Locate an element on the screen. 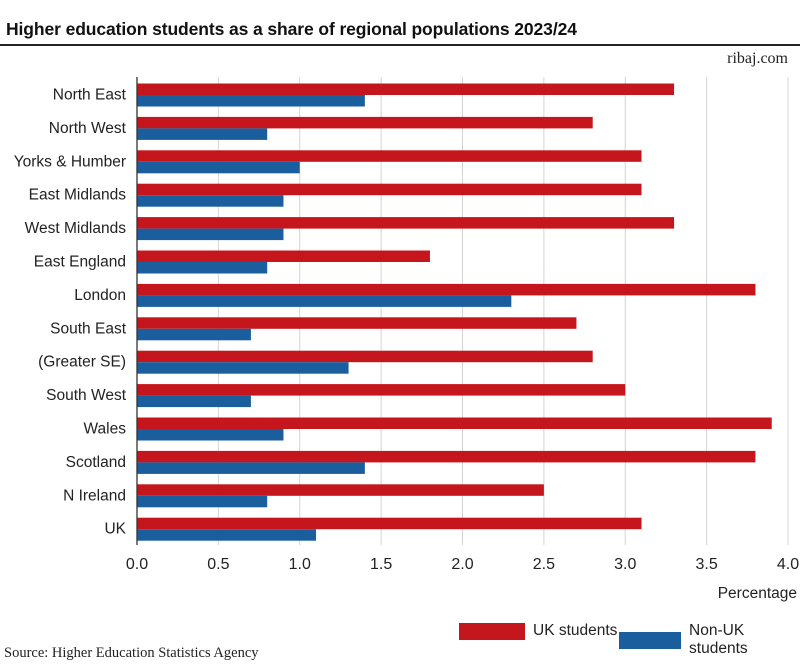 This screenshot has height=671, width=800. legend-uk-swatch is located at coordinates (492, 631).